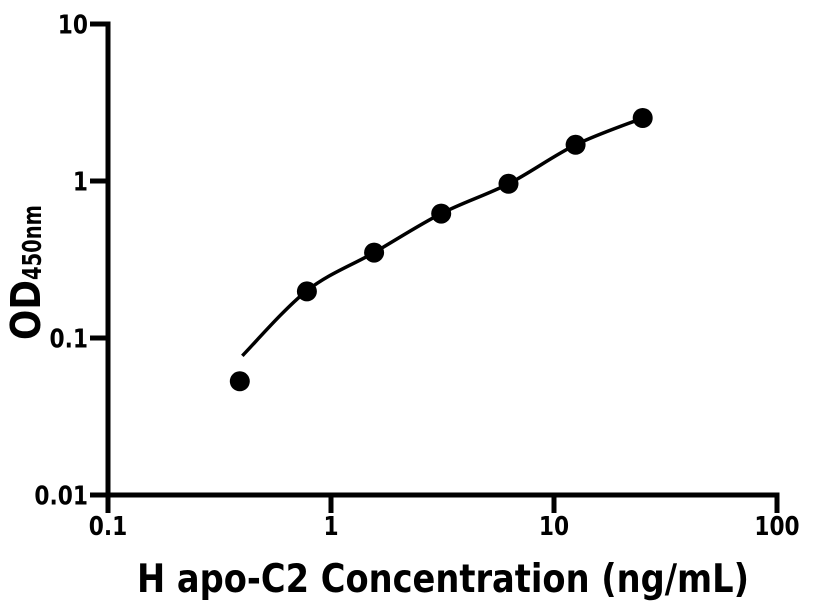  What do you see at coordinates (98, 259) in the screenshot?
I see `y-axis-ticks` at bounding box center [98, 259].